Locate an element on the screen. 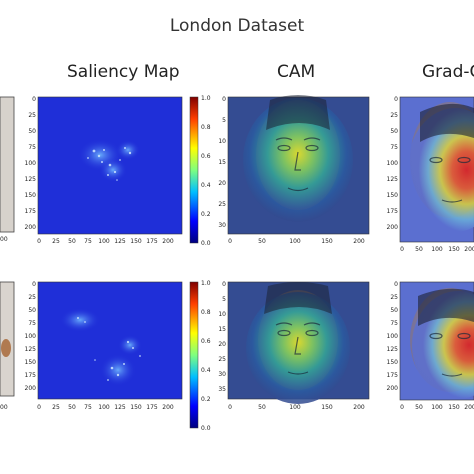 The height and width of the screenshot is (474, 474). gradcam-panel-bottom is located at coordinates (436, 341).